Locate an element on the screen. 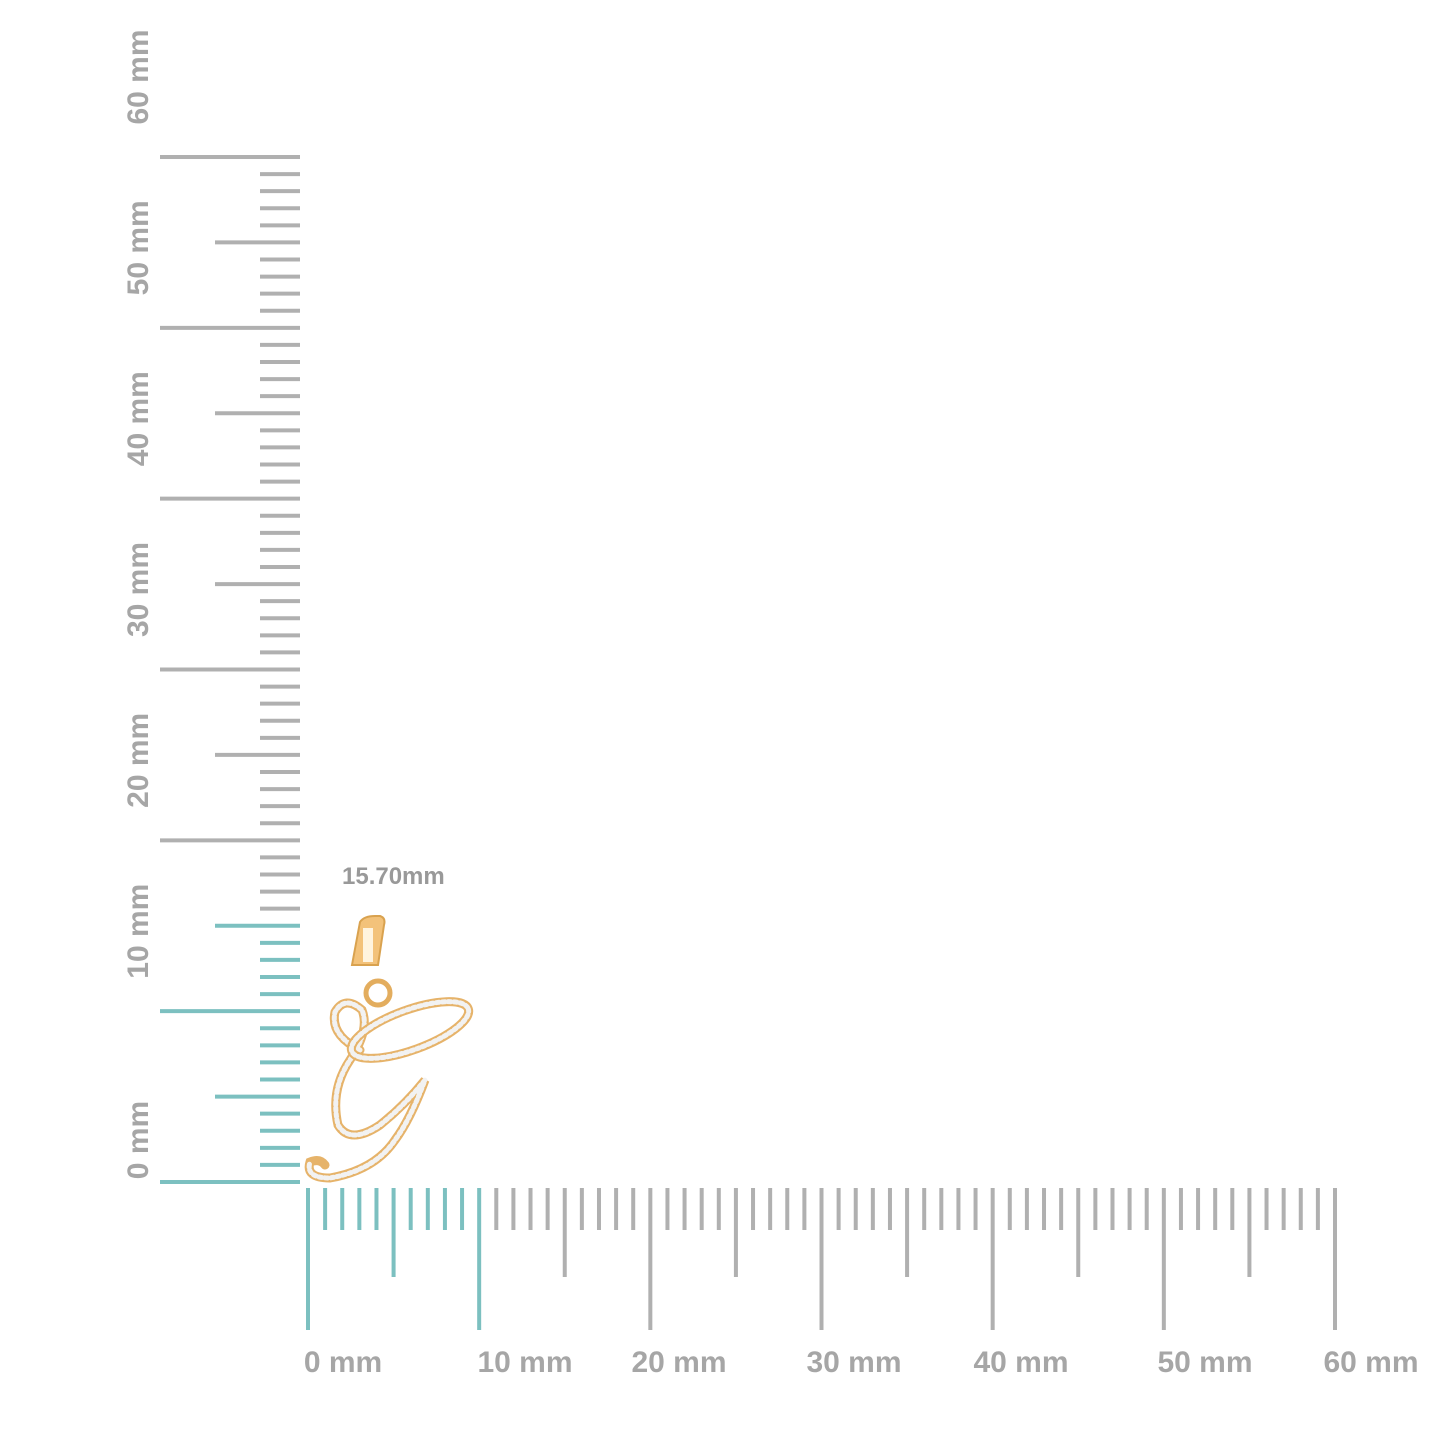 The image size is (1445, 1445). horizontal-label: 60 mm is located at coordinates (1370, 1362).